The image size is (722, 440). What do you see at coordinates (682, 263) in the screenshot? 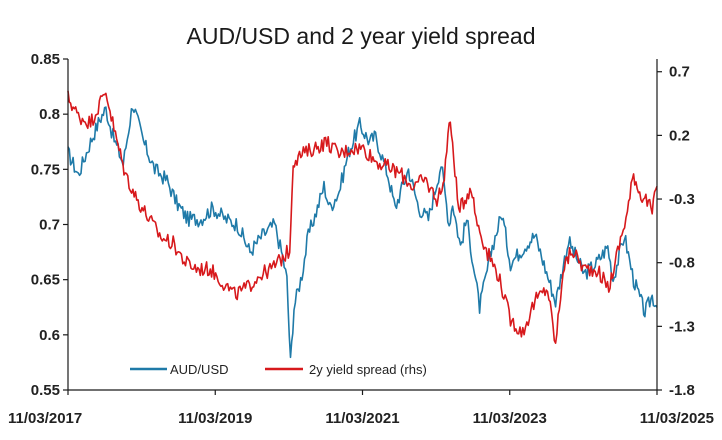
I see `y-right-tick-label: -0.8` at bounding box center [682, 263].